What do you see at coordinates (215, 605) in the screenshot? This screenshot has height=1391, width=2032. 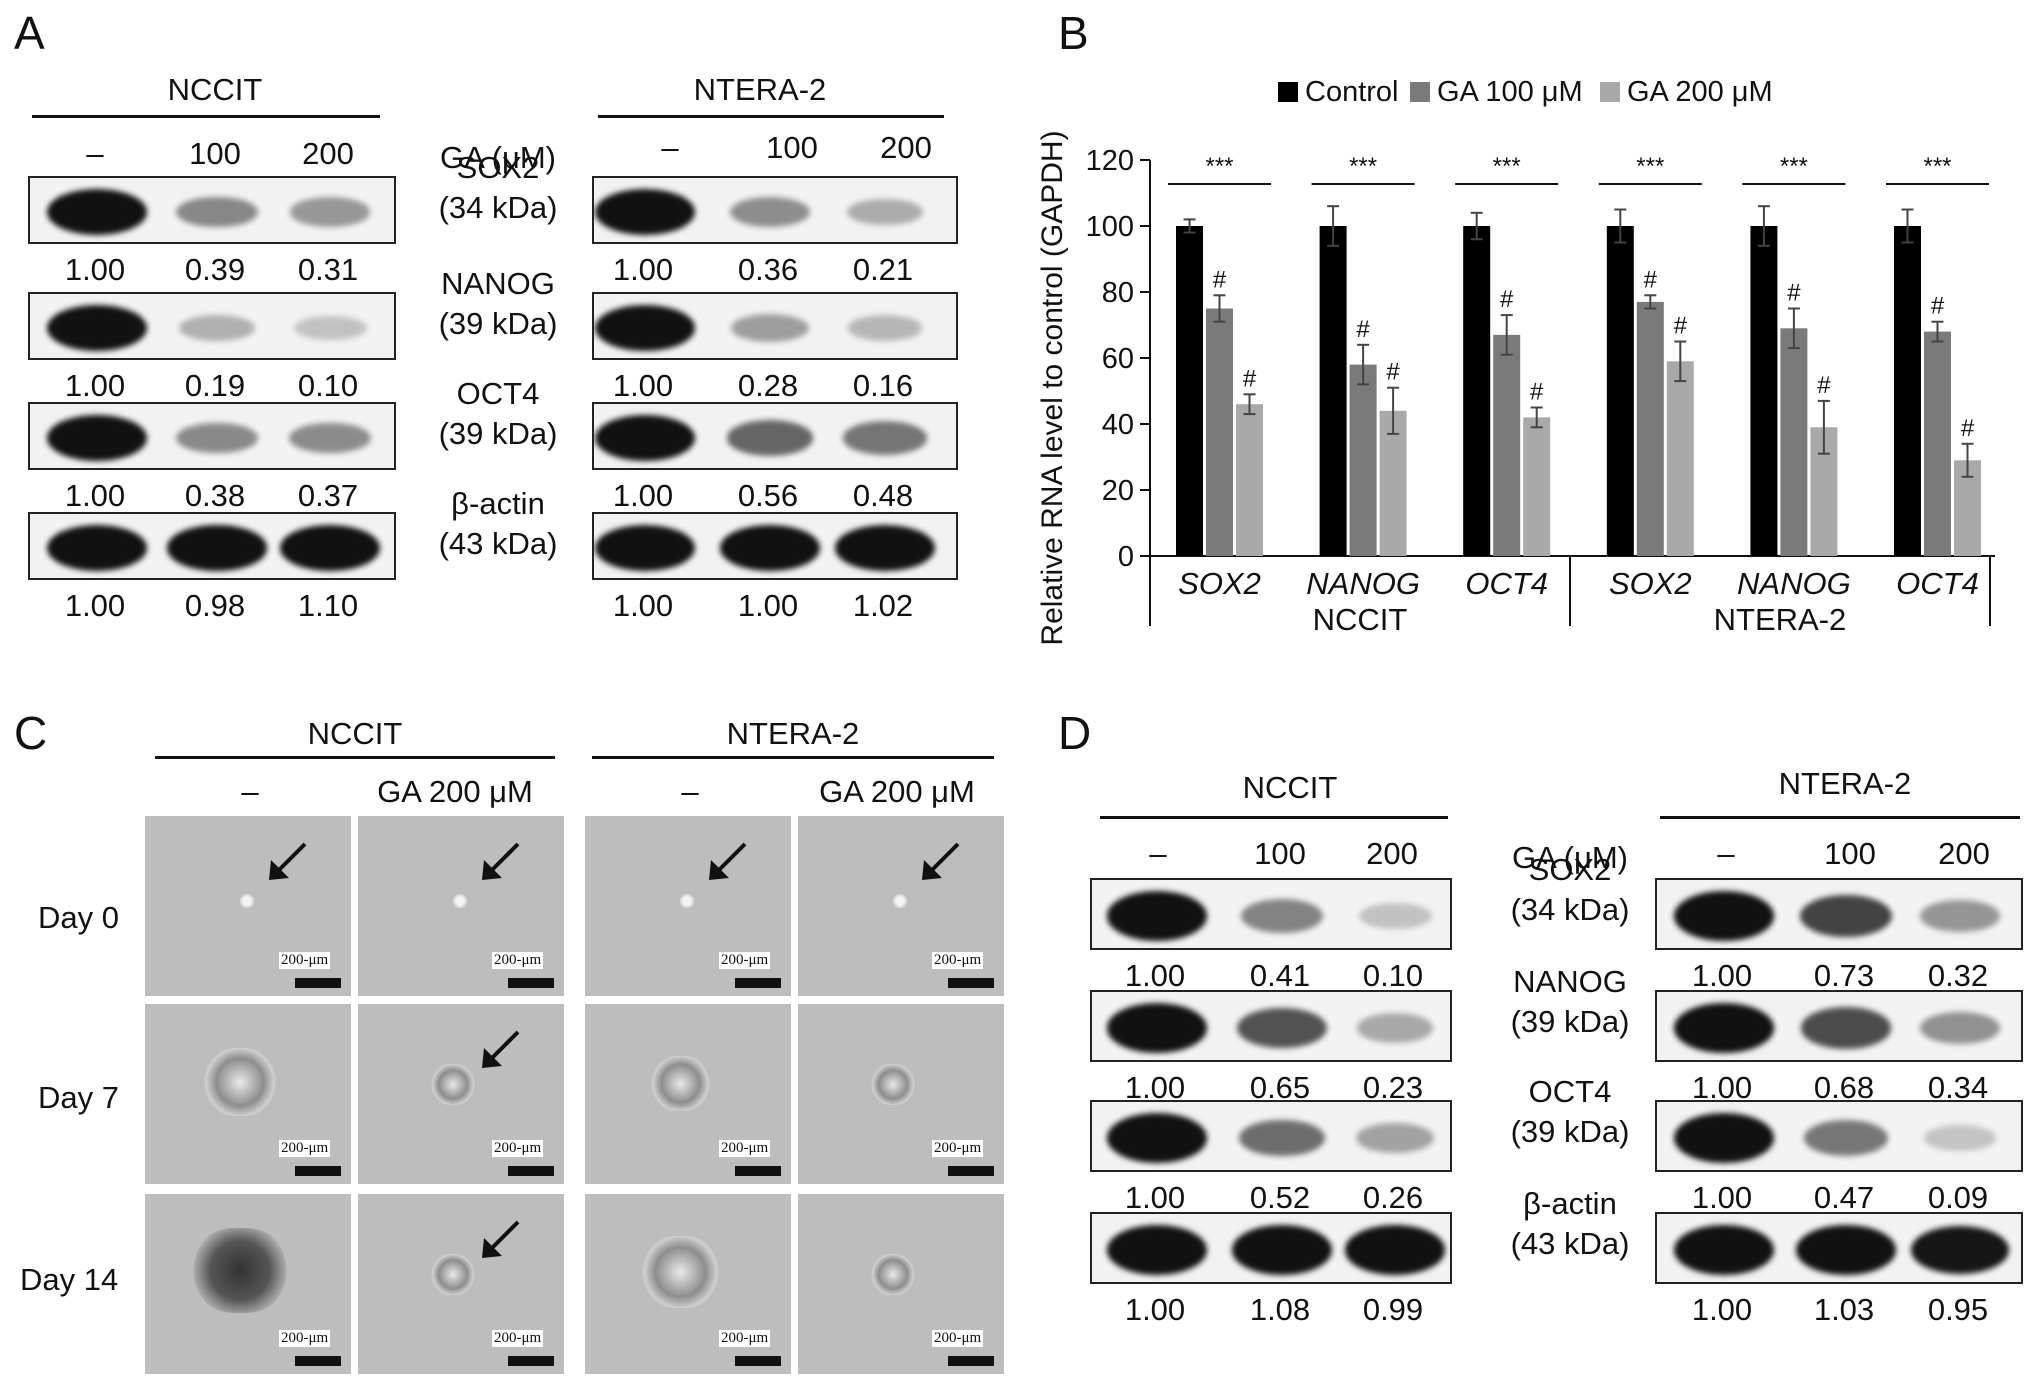 I see `panelA-left-value-3-1: 0.98` at bounding box center [215, 605].